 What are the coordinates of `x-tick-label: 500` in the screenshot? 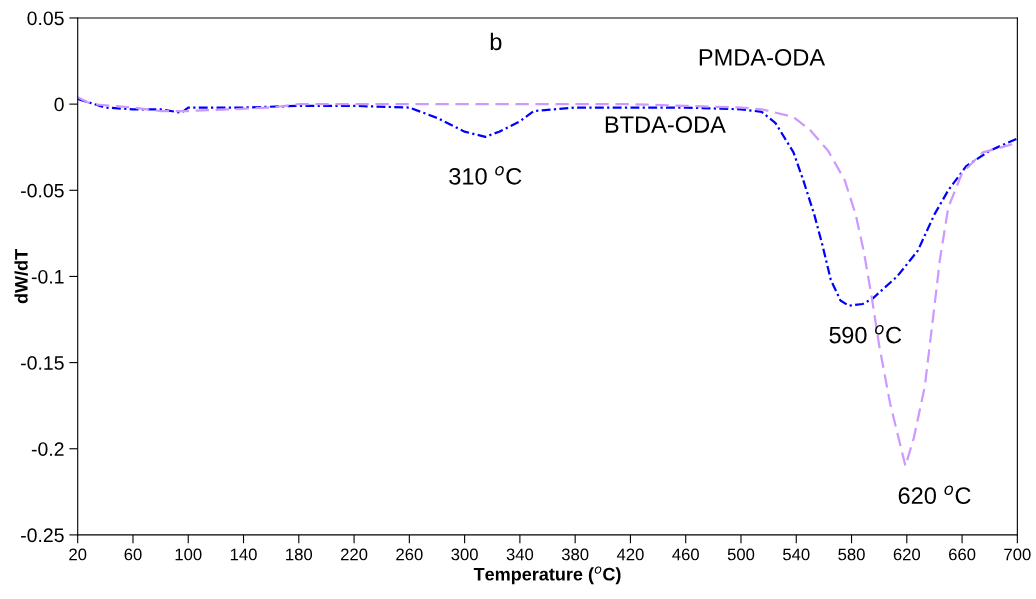 It's located at (741, 554).